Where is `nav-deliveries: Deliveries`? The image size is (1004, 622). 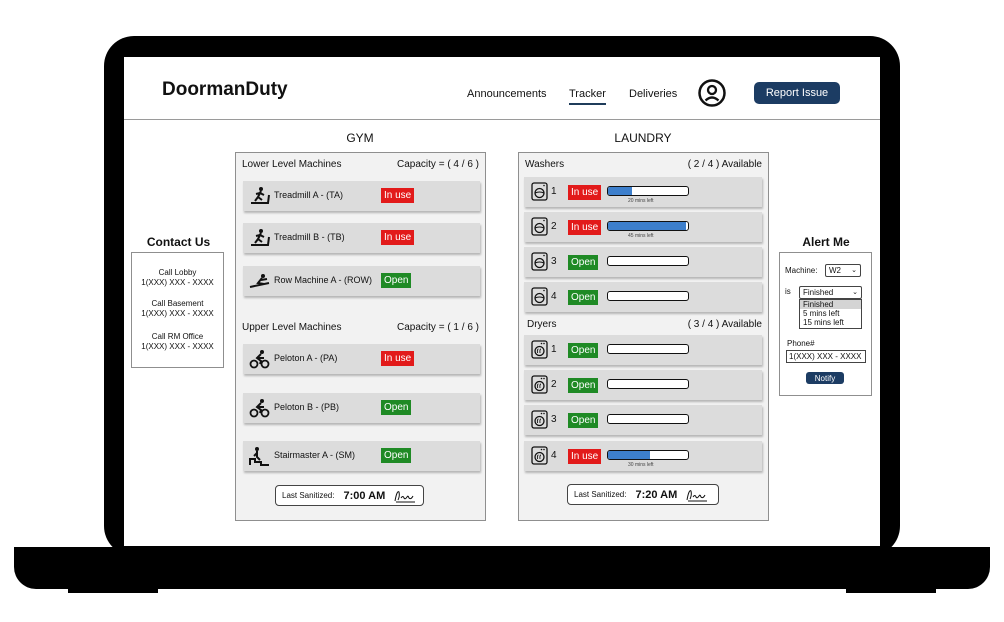 nav-deliveries: Deliveries is located at coordinates (653, 94).